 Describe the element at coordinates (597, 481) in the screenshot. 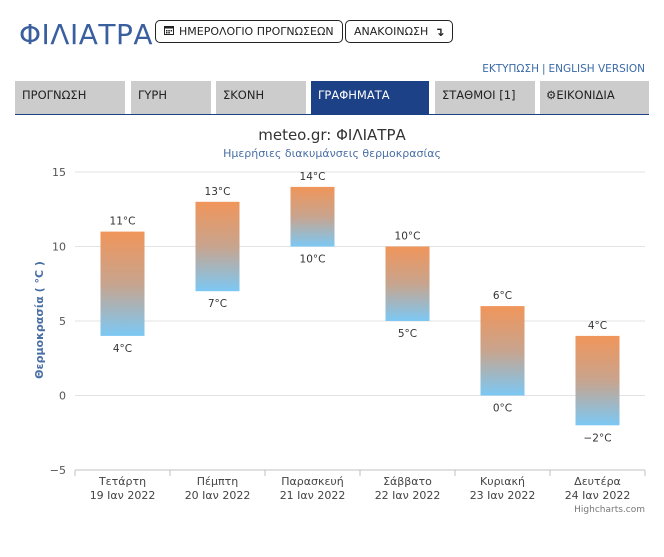

I see `x-category-day: Δευτέρα` at that location.